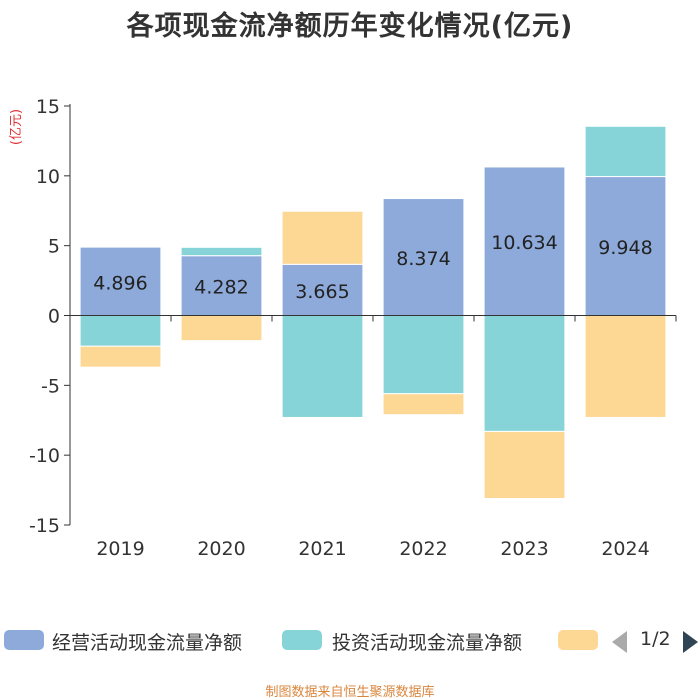 The width and height of the screenshot is (700, 700). I want to click on chart-title: 各项现金流净额历年变化情况(亿元), so click(350, 26).